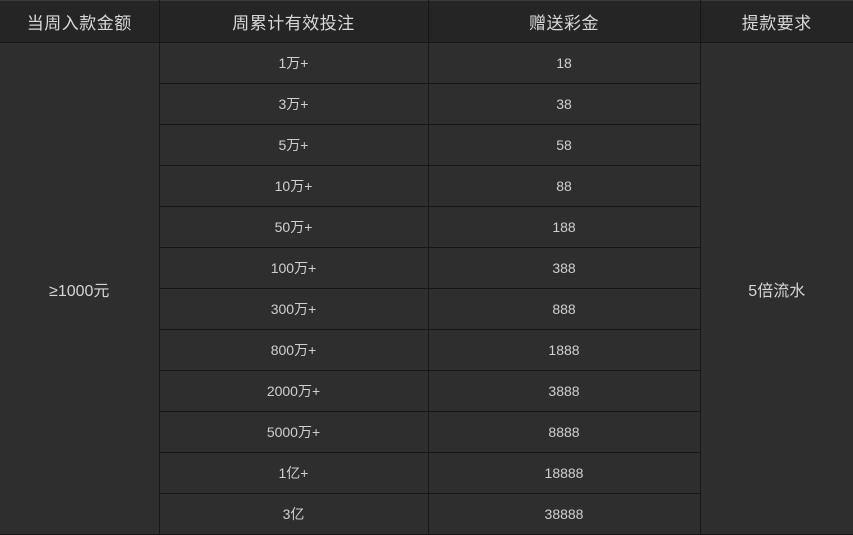  Describe the element at coordinates (294, 473) in the screenshot. I see `bet-tier-cell: 1亿+` at that location.